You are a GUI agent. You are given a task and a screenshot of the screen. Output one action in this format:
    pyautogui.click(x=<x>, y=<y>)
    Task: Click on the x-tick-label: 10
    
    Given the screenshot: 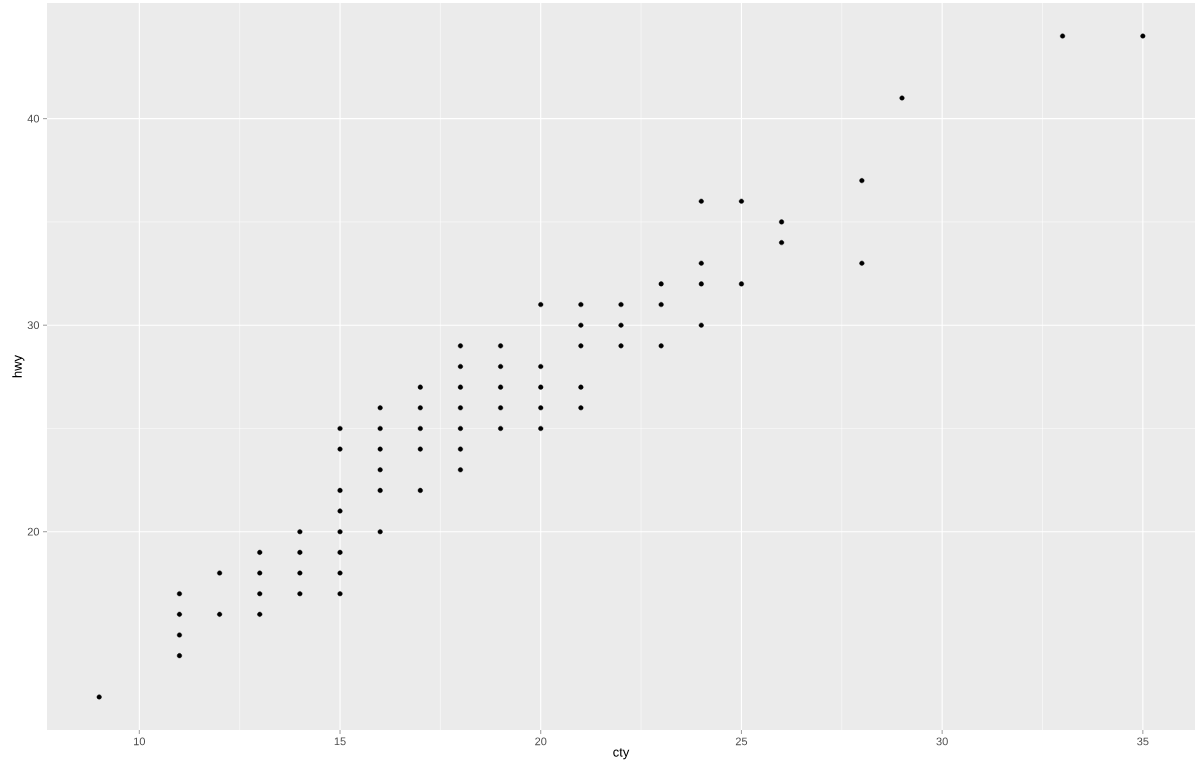 What is the action you would take?
    pyautogui.click(x=140, y=741)
    